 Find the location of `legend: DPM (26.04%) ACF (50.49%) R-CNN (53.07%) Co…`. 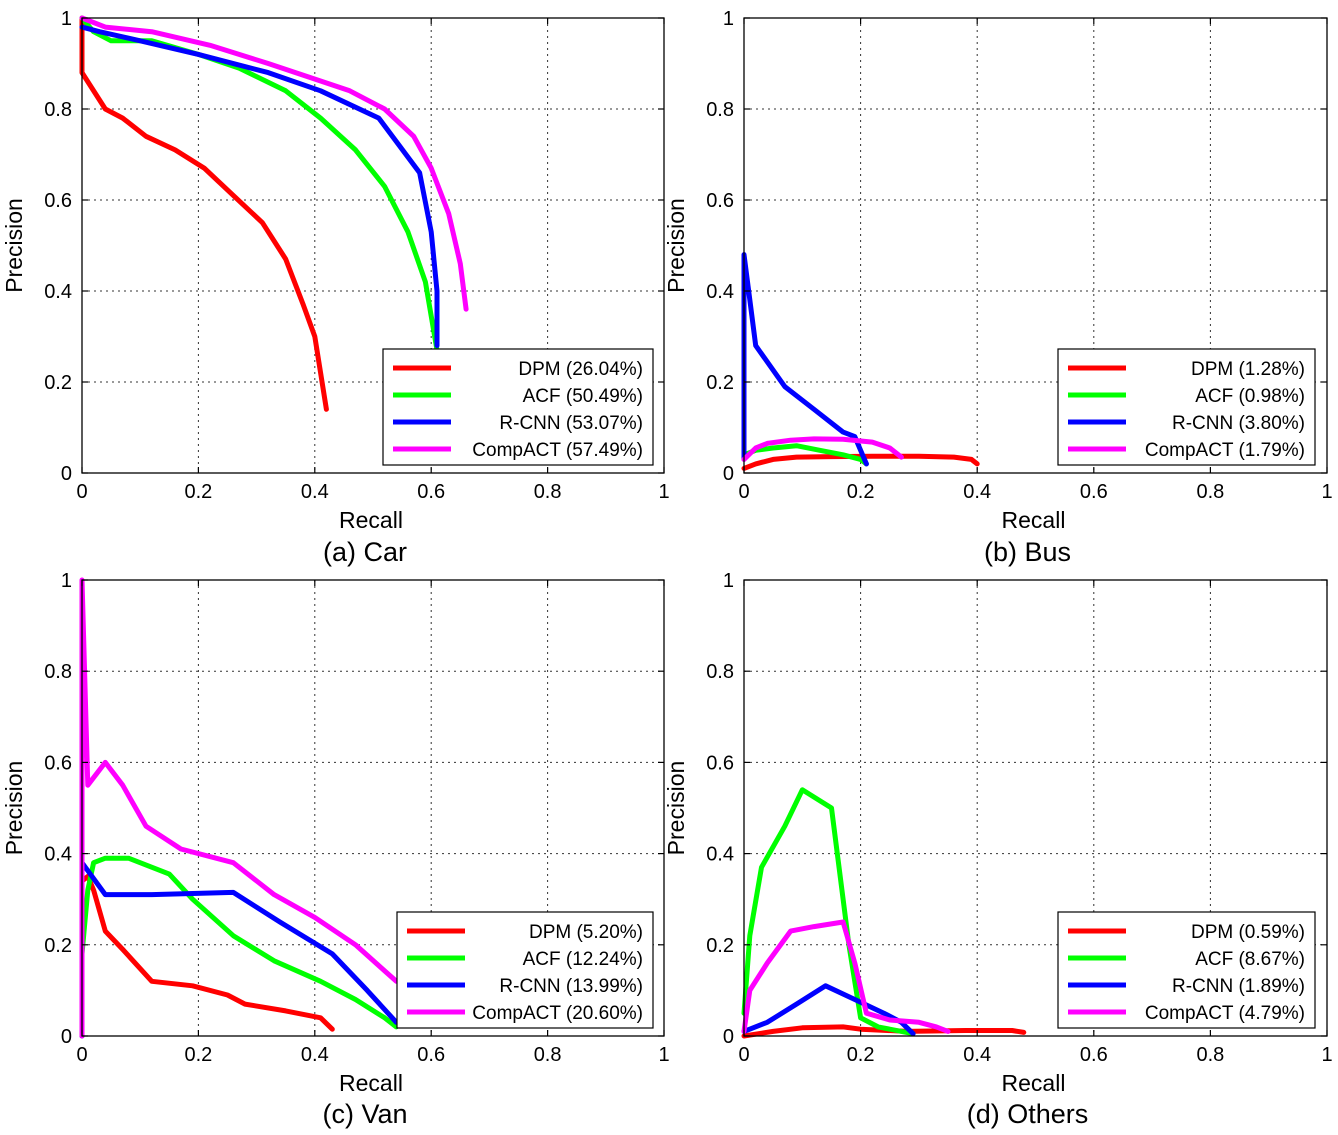

legend: DPM (26.04%) ACF (50.49%) R-CNN (53.07%) Co… is located at coordinates (518, 407).